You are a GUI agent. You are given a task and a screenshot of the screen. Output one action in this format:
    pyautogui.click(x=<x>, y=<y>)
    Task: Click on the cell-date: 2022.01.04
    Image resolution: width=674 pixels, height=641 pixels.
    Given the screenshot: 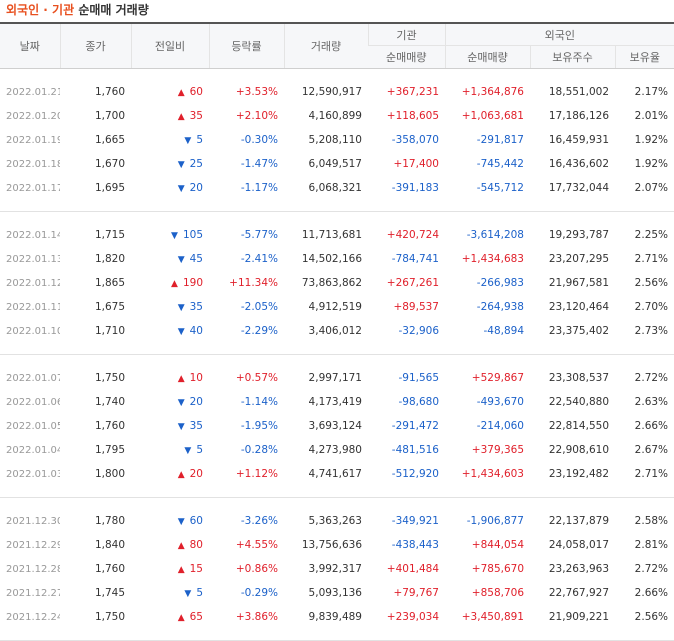 What is the action you would take?
    pyautogui.click(x=33, y=450)
    